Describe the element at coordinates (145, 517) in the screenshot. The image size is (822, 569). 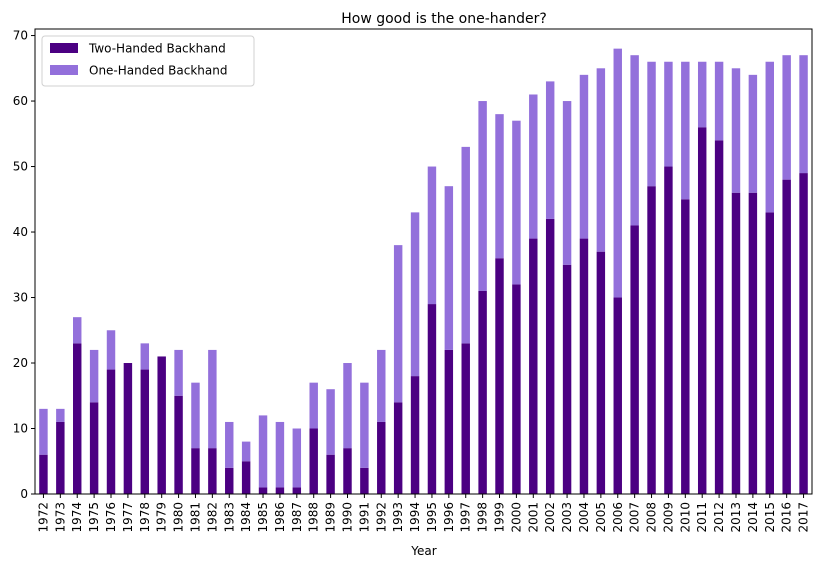
I see `x-tick-label: 1978` at that location.